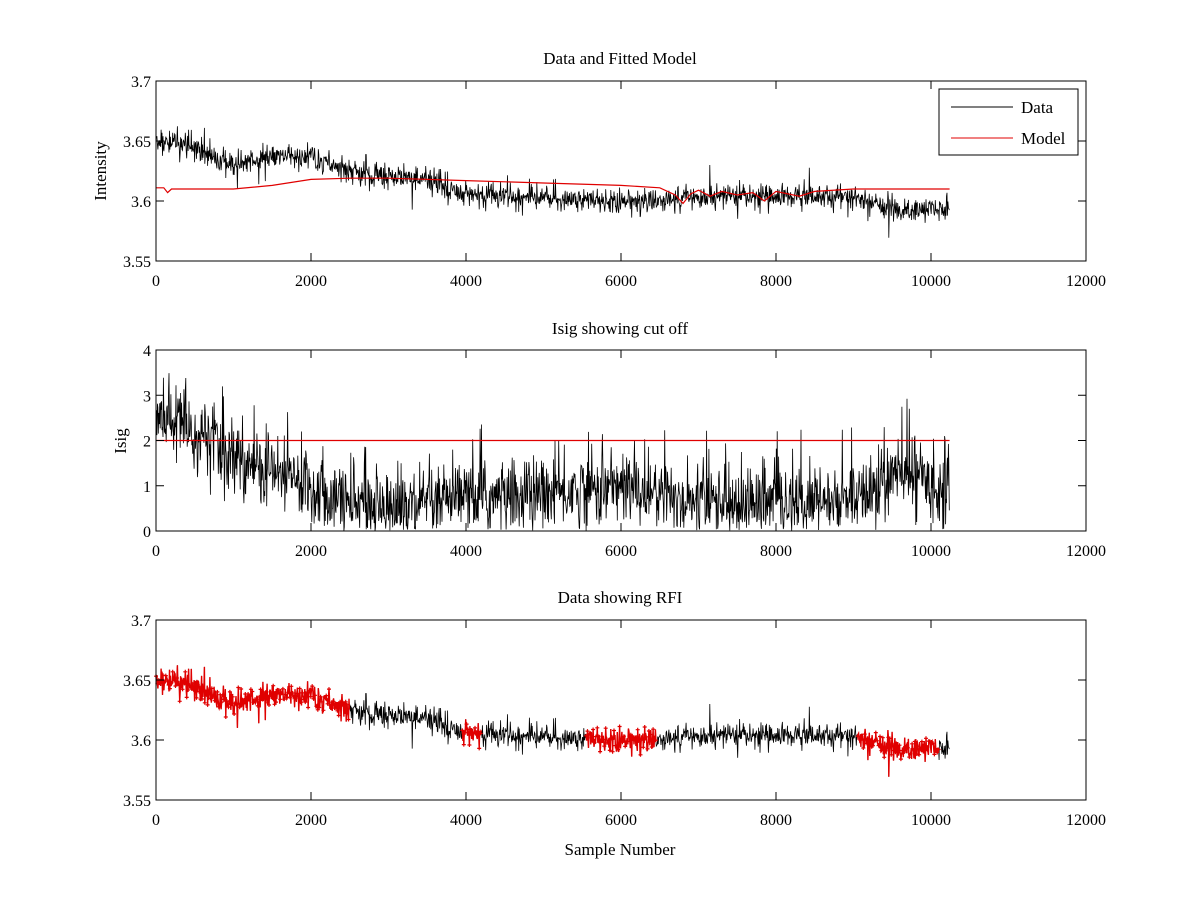  Describe the element at coordinates (147, 532) in the screenshot. I see `y-tick-label: 0` at that location.